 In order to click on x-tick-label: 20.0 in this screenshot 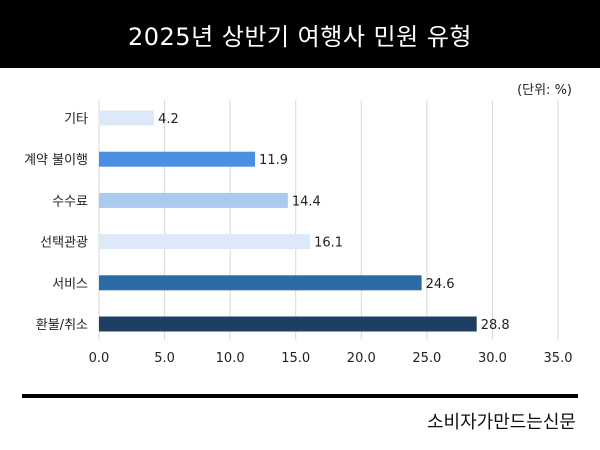, I will do `click(361, 358)`.